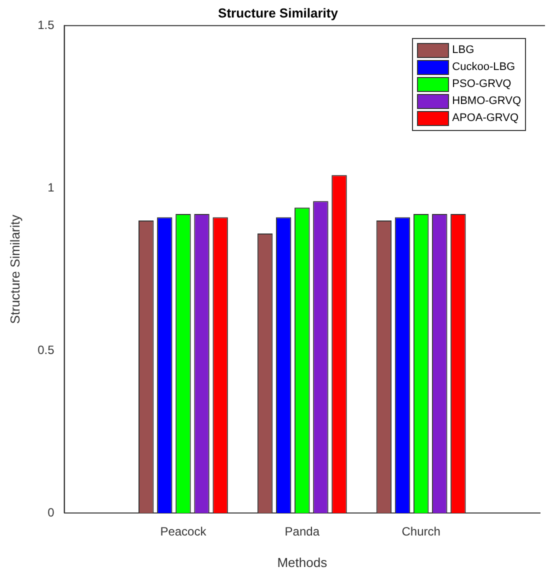 The height and width of the screenshot is (579, 552). What do you see at coordinates (302, 562) in the screenshot?
I see `x-axis-title: Methods` at bounding box center [302, 562].